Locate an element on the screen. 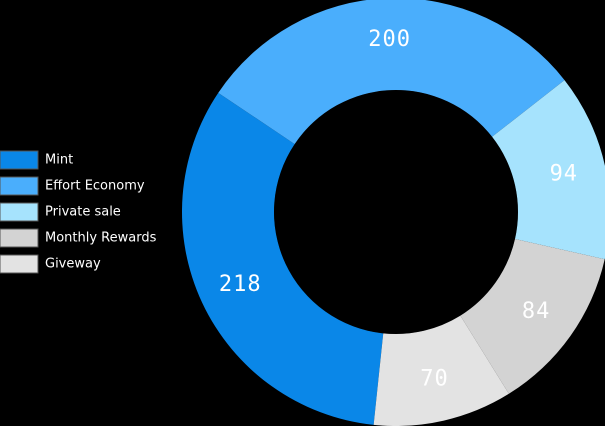 The height and width of the screenshot is (426, 605). legend-label: Giveway is located at coordinates (73, 264).